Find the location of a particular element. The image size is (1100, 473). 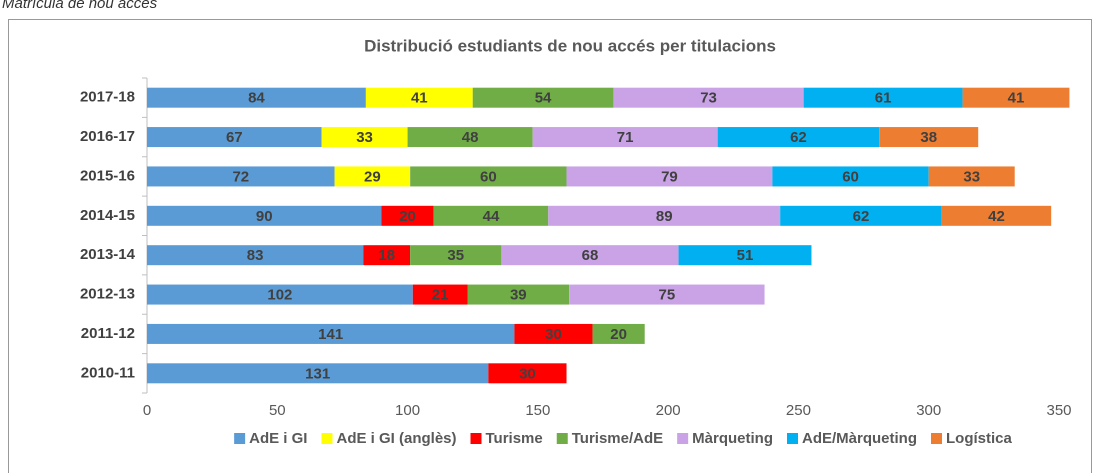

data-label: 71 is located at coordinates (625, 137).